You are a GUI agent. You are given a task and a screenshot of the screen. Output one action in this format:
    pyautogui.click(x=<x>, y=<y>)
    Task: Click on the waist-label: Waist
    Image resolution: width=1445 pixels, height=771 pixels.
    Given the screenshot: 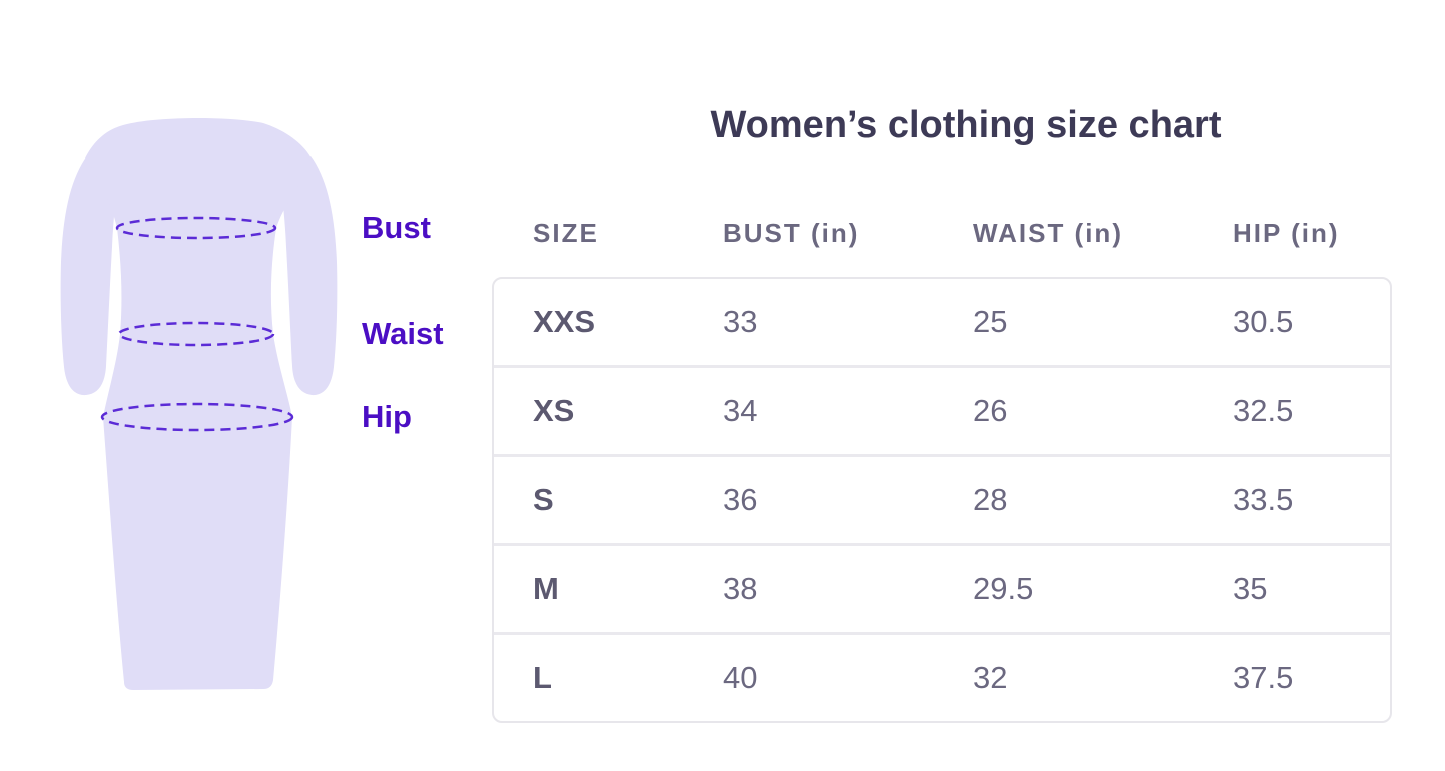 What is the action you would take?
    pyautogui.click(x=403, y=333)
    